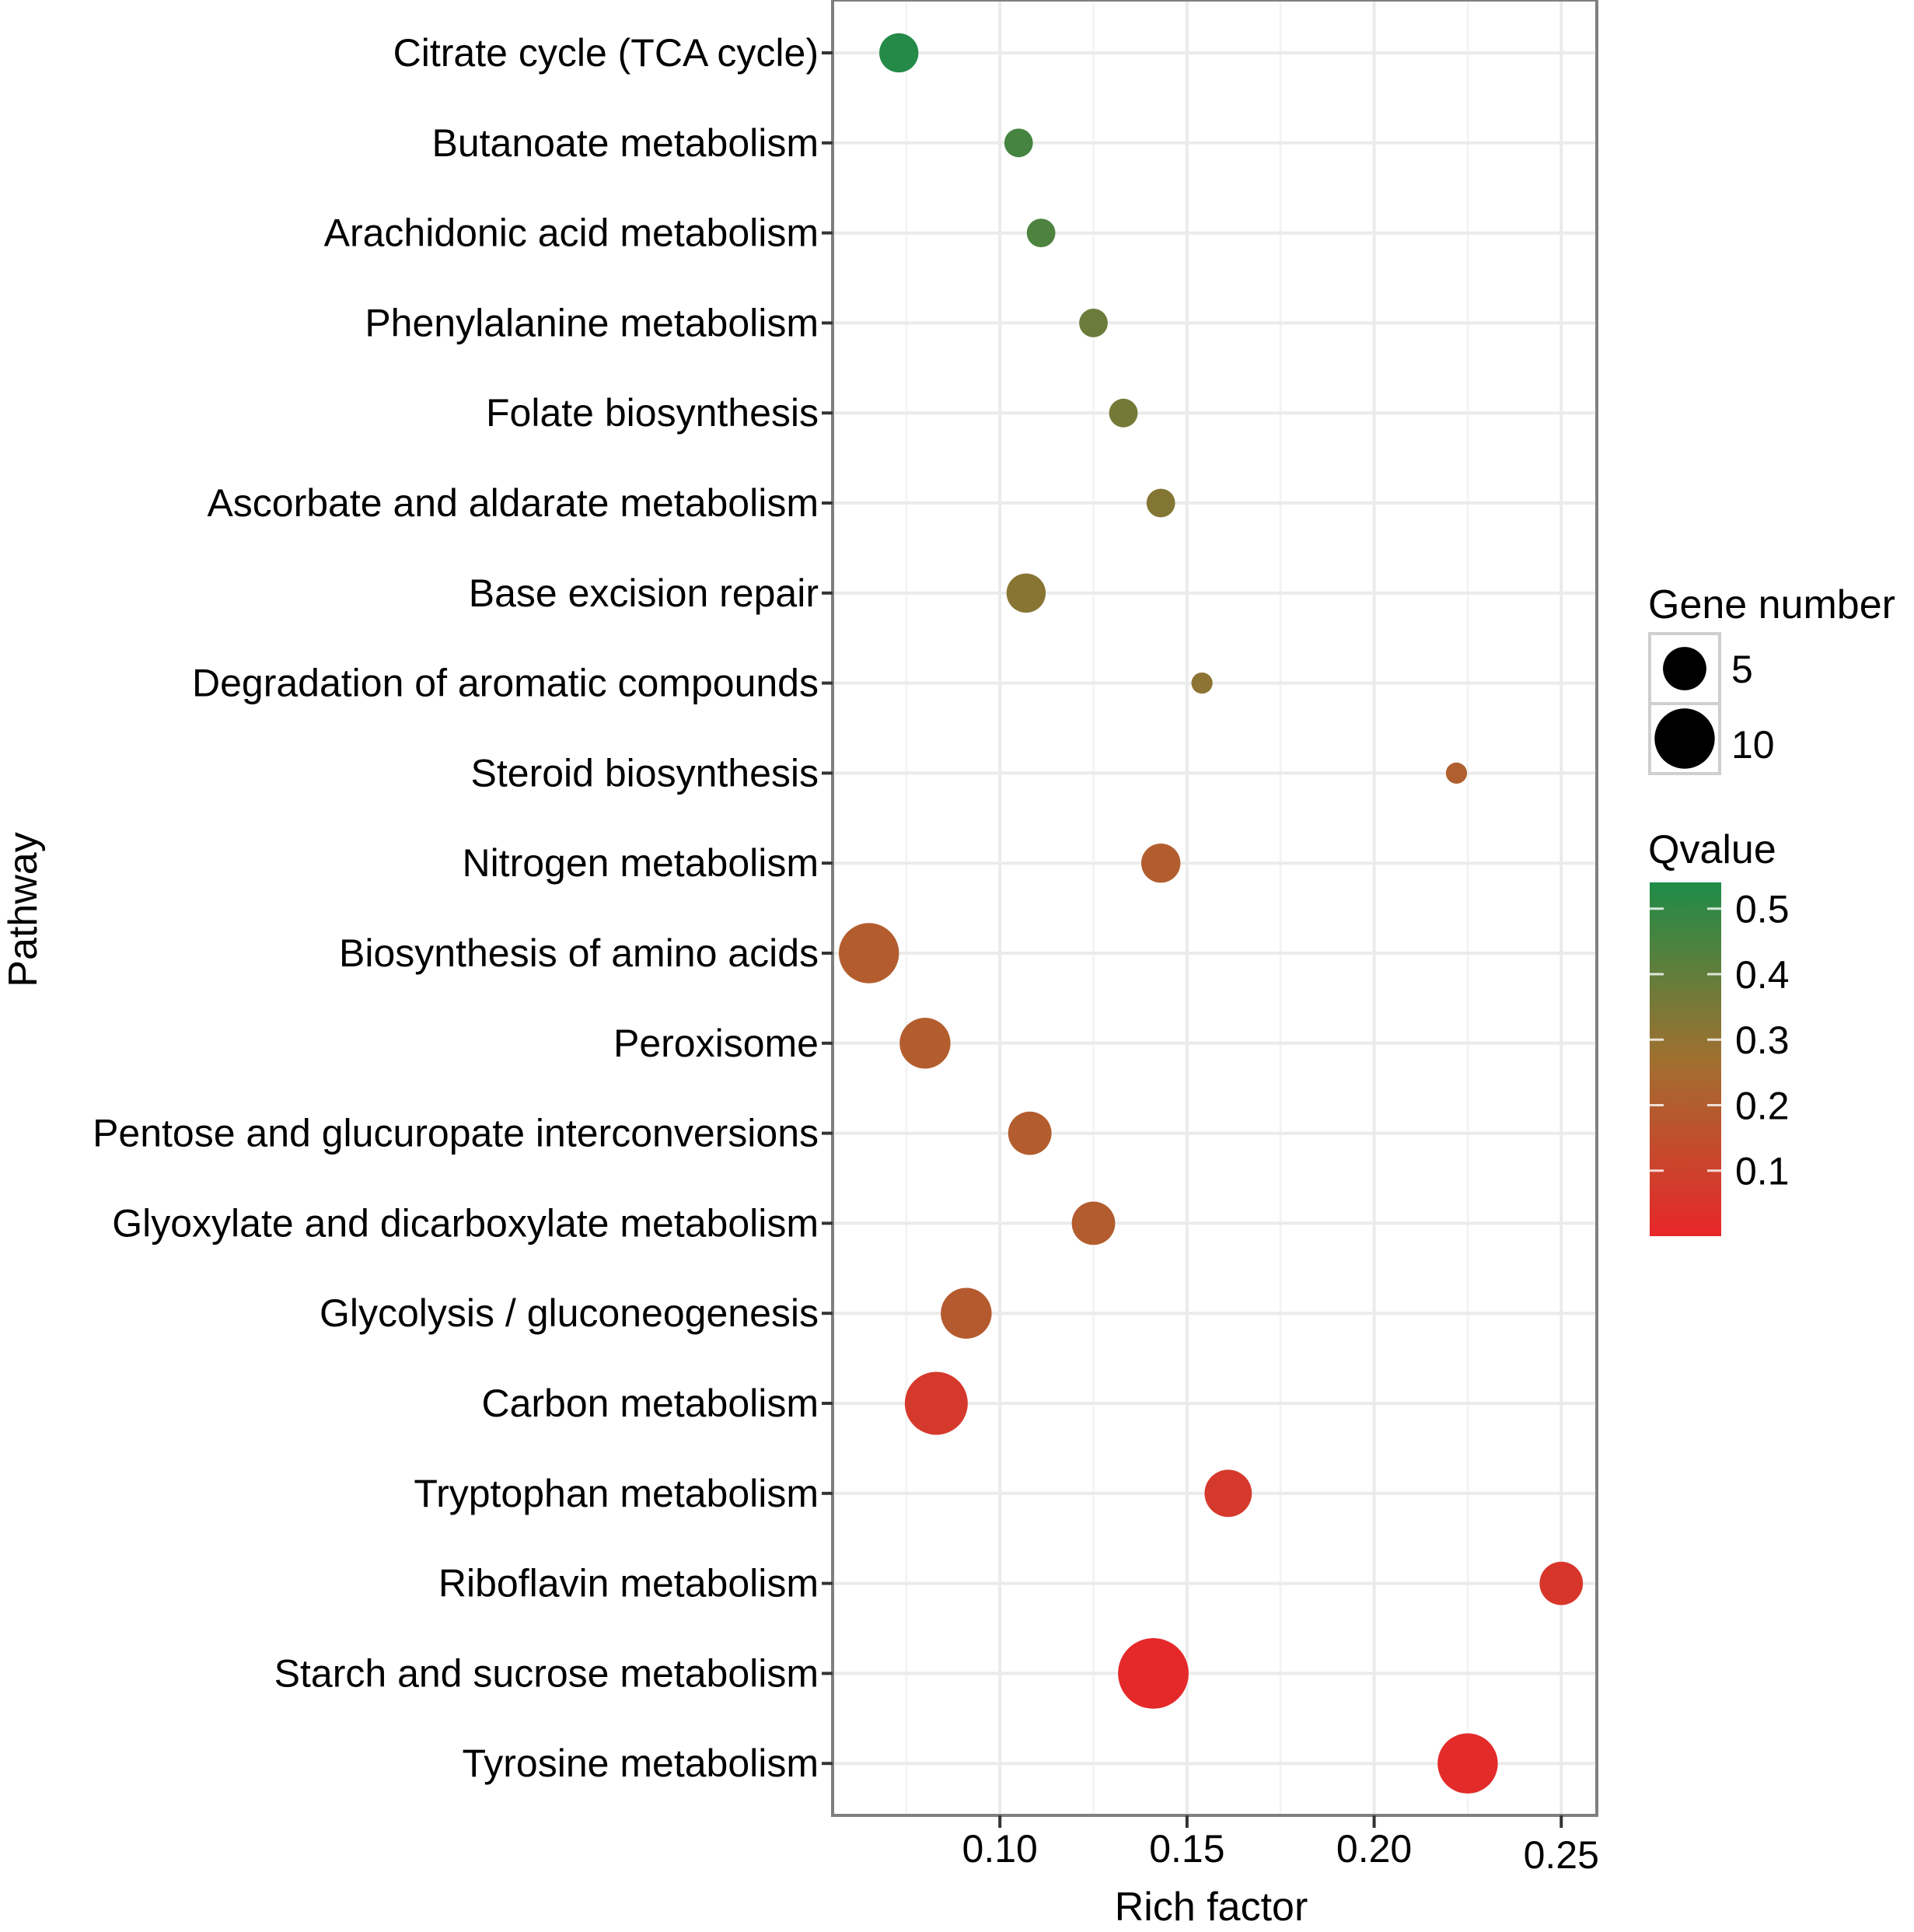 This screenshot has width=1914, height=1932. What do you see at coordinates (505, 683) in the screenshot?
I see `y-tick-label: Degradation of aromatic compounds` at bounding box center [505, 683].